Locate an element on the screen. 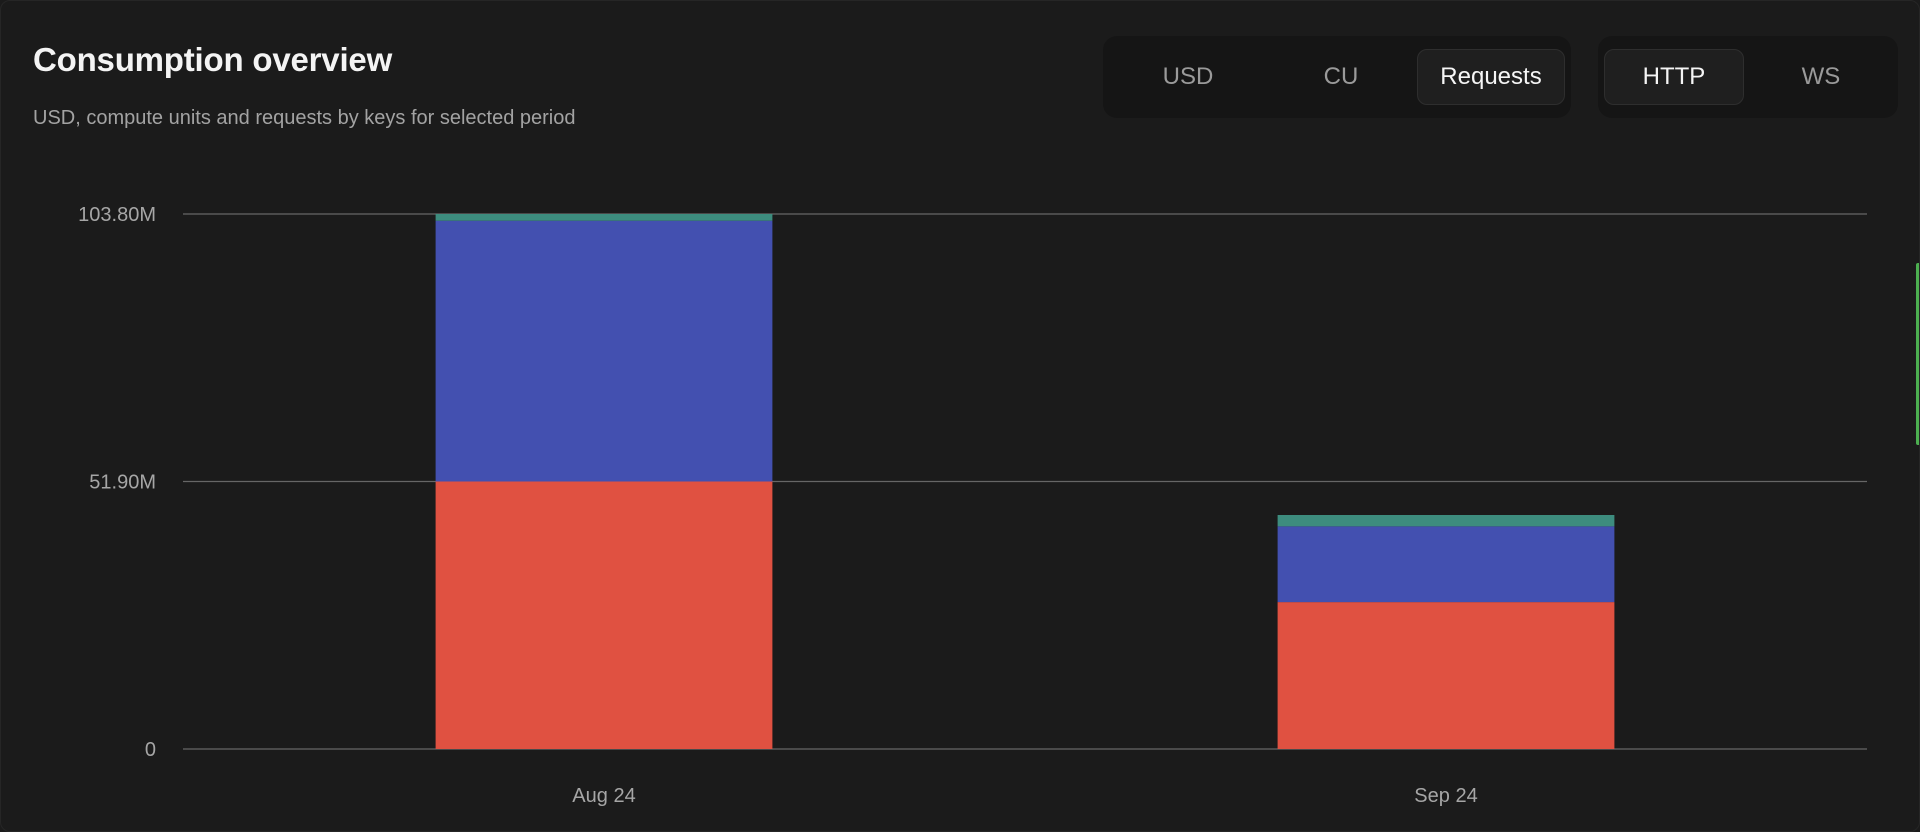 The width and height of the screenshot is (1920, 832). x-tick-label: Aug 24 is located at coordinates (603, 796).